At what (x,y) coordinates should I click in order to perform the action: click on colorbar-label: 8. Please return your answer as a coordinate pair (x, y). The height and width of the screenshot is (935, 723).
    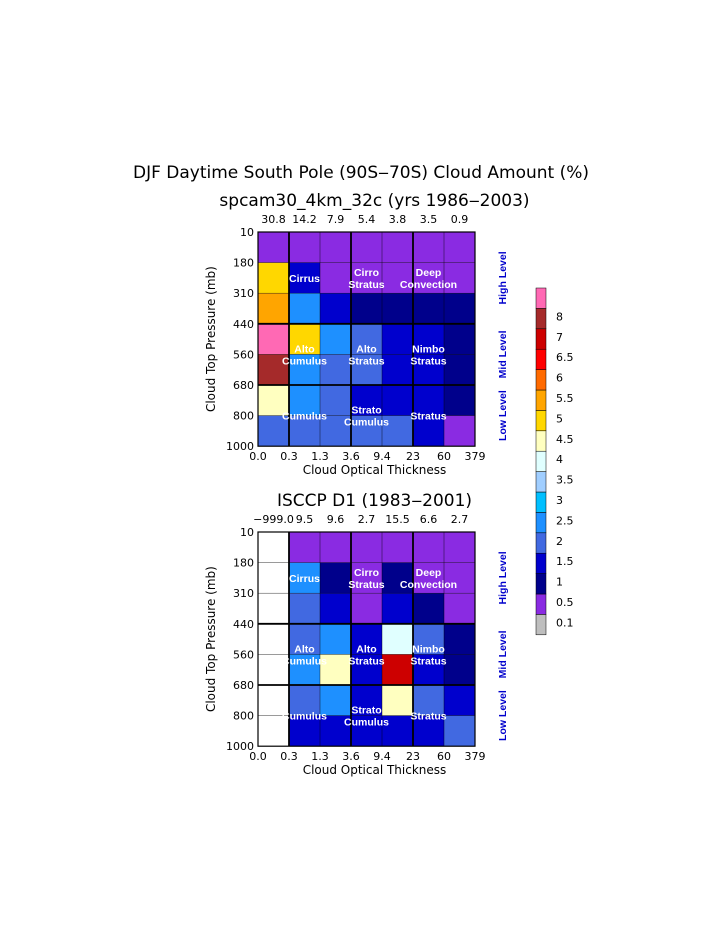
    Looking at the image, I should click on (559, 316).